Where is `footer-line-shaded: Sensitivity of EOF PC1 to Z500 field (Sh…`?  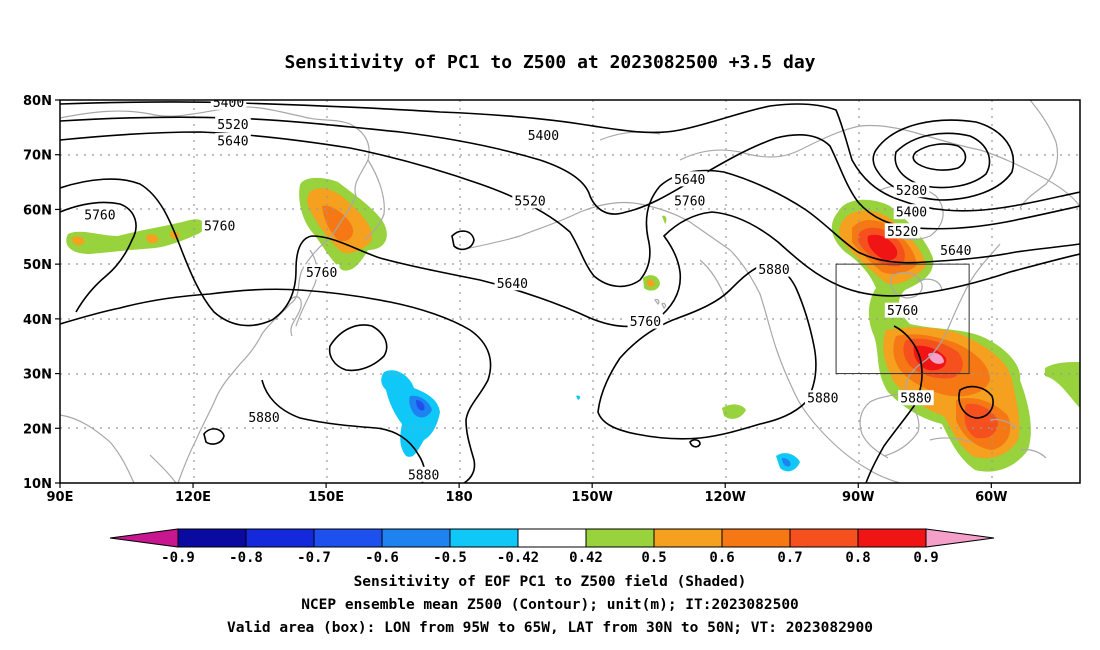
footer-line-shaded: Sensitivity of EOF PC1 to Z500 field (Sh… is located at coordinates (550, 582).